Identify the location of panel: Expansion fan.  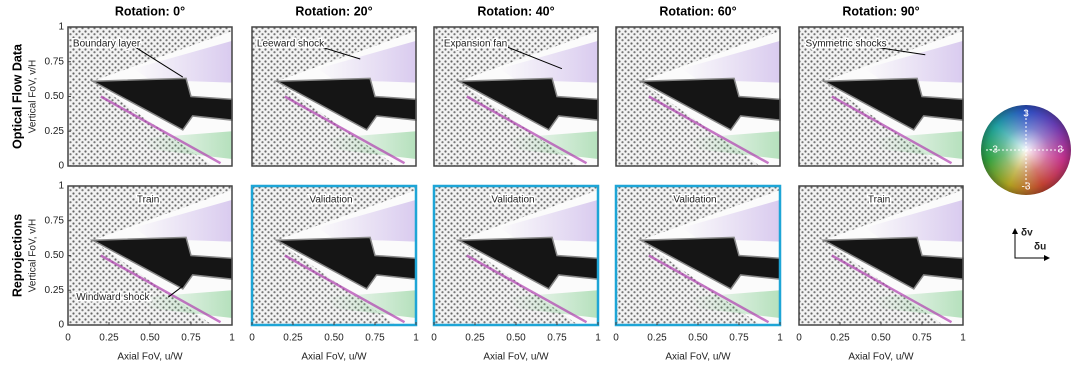
(516, 96).